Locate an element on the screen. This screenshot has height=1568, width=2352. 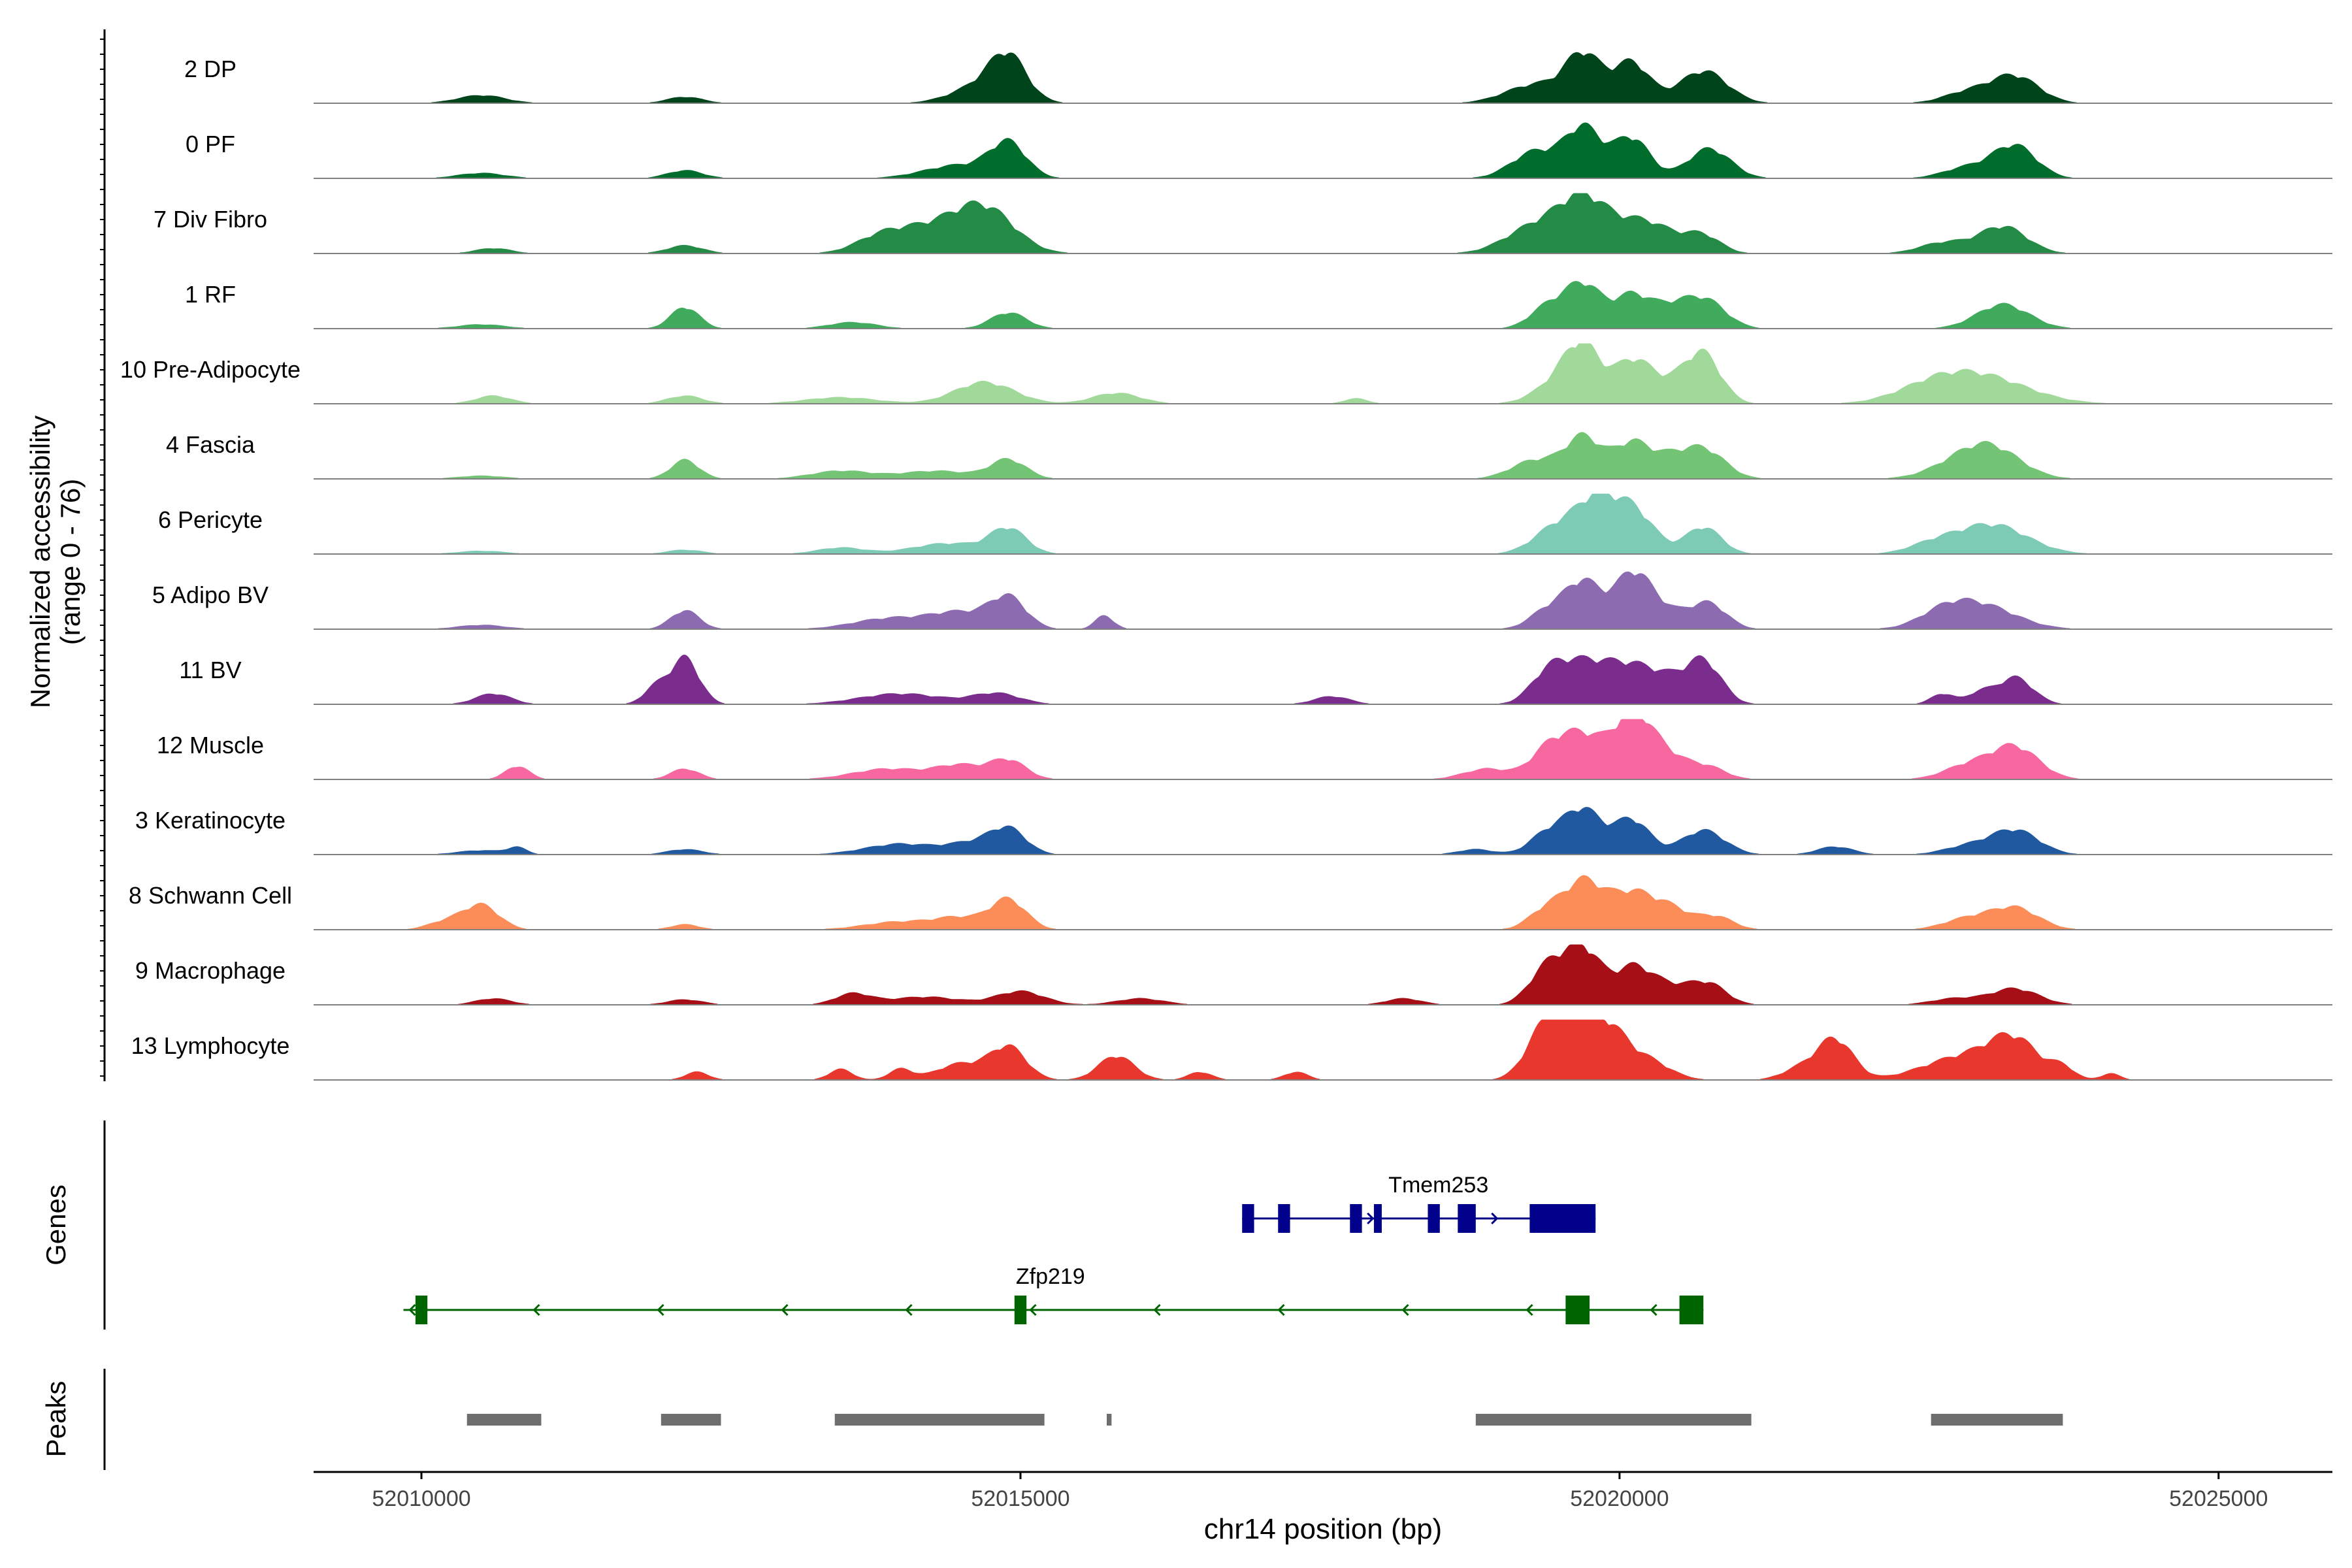
track: 6 Pericyte is located at coordinates (1245, 524).